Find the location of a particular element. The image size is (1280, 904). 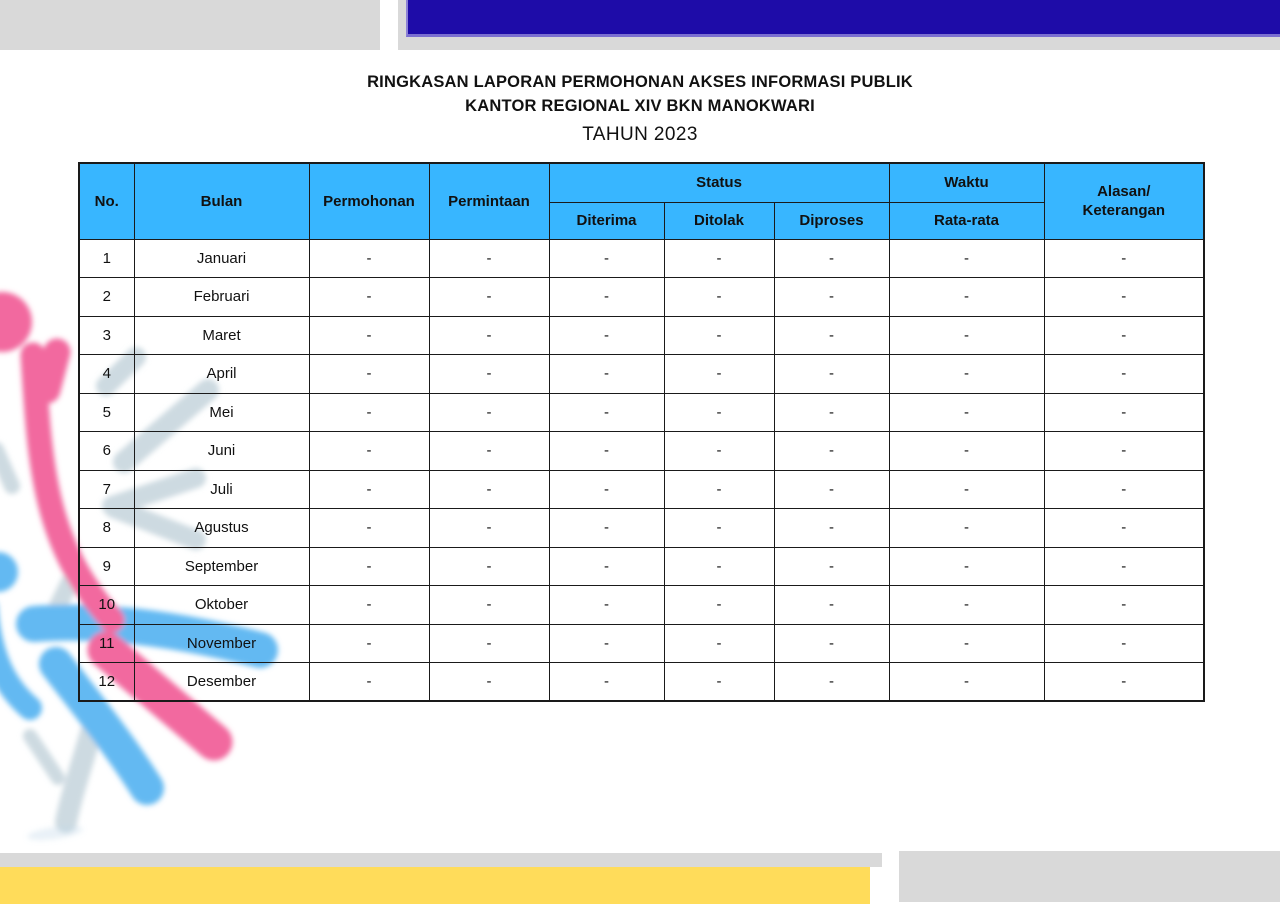

cell-no: 11 is located at coordinates (106, 643).